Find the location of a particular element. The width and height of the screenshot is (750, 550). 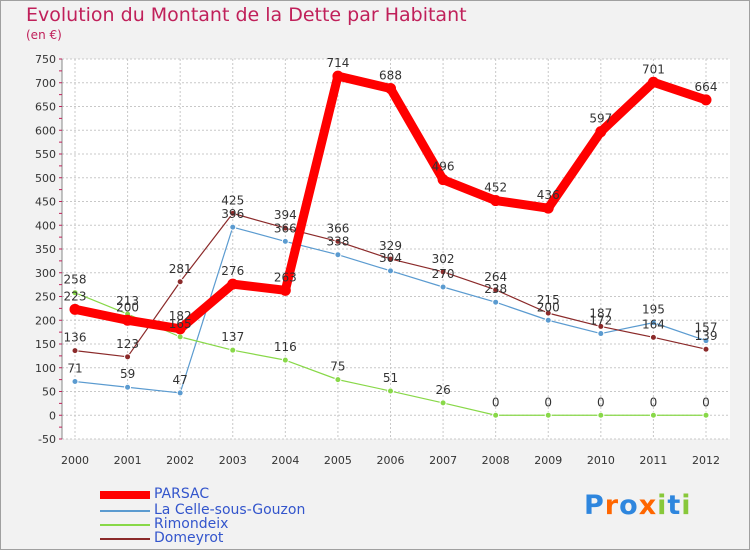

data-label-rimondeix: 116 is located at coordinates (285, 347).